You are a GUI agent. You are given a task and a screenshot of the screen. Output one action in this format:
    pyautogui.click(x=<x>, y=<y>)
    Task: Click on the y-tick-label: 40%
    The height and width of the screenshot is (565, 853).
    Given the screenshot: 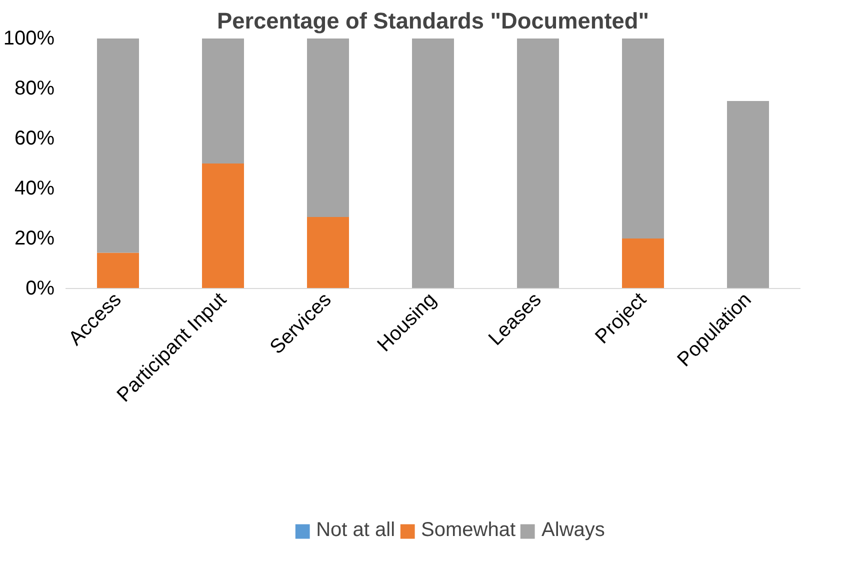 What is the action you would take?
    pyautogui.click(x=34, y=189)
    